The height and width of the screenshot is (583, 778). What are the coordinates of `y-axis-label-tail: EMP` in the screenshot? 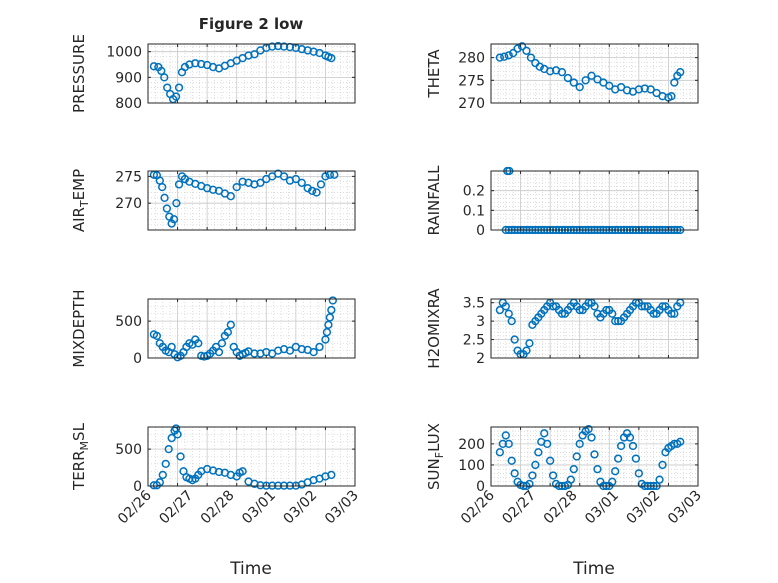 It's located at (79, 184).